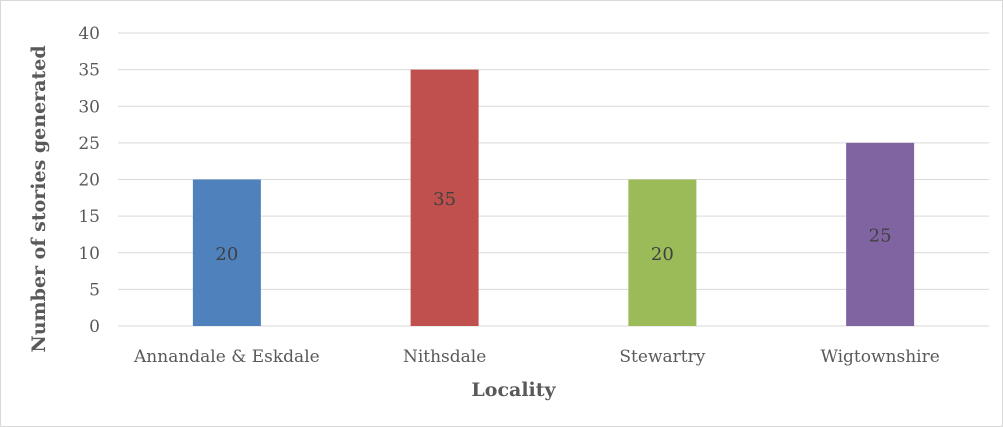  Describe the element at coordinates (89, 217) in the screenshot. I see `y-tick-label: 15` at that location.